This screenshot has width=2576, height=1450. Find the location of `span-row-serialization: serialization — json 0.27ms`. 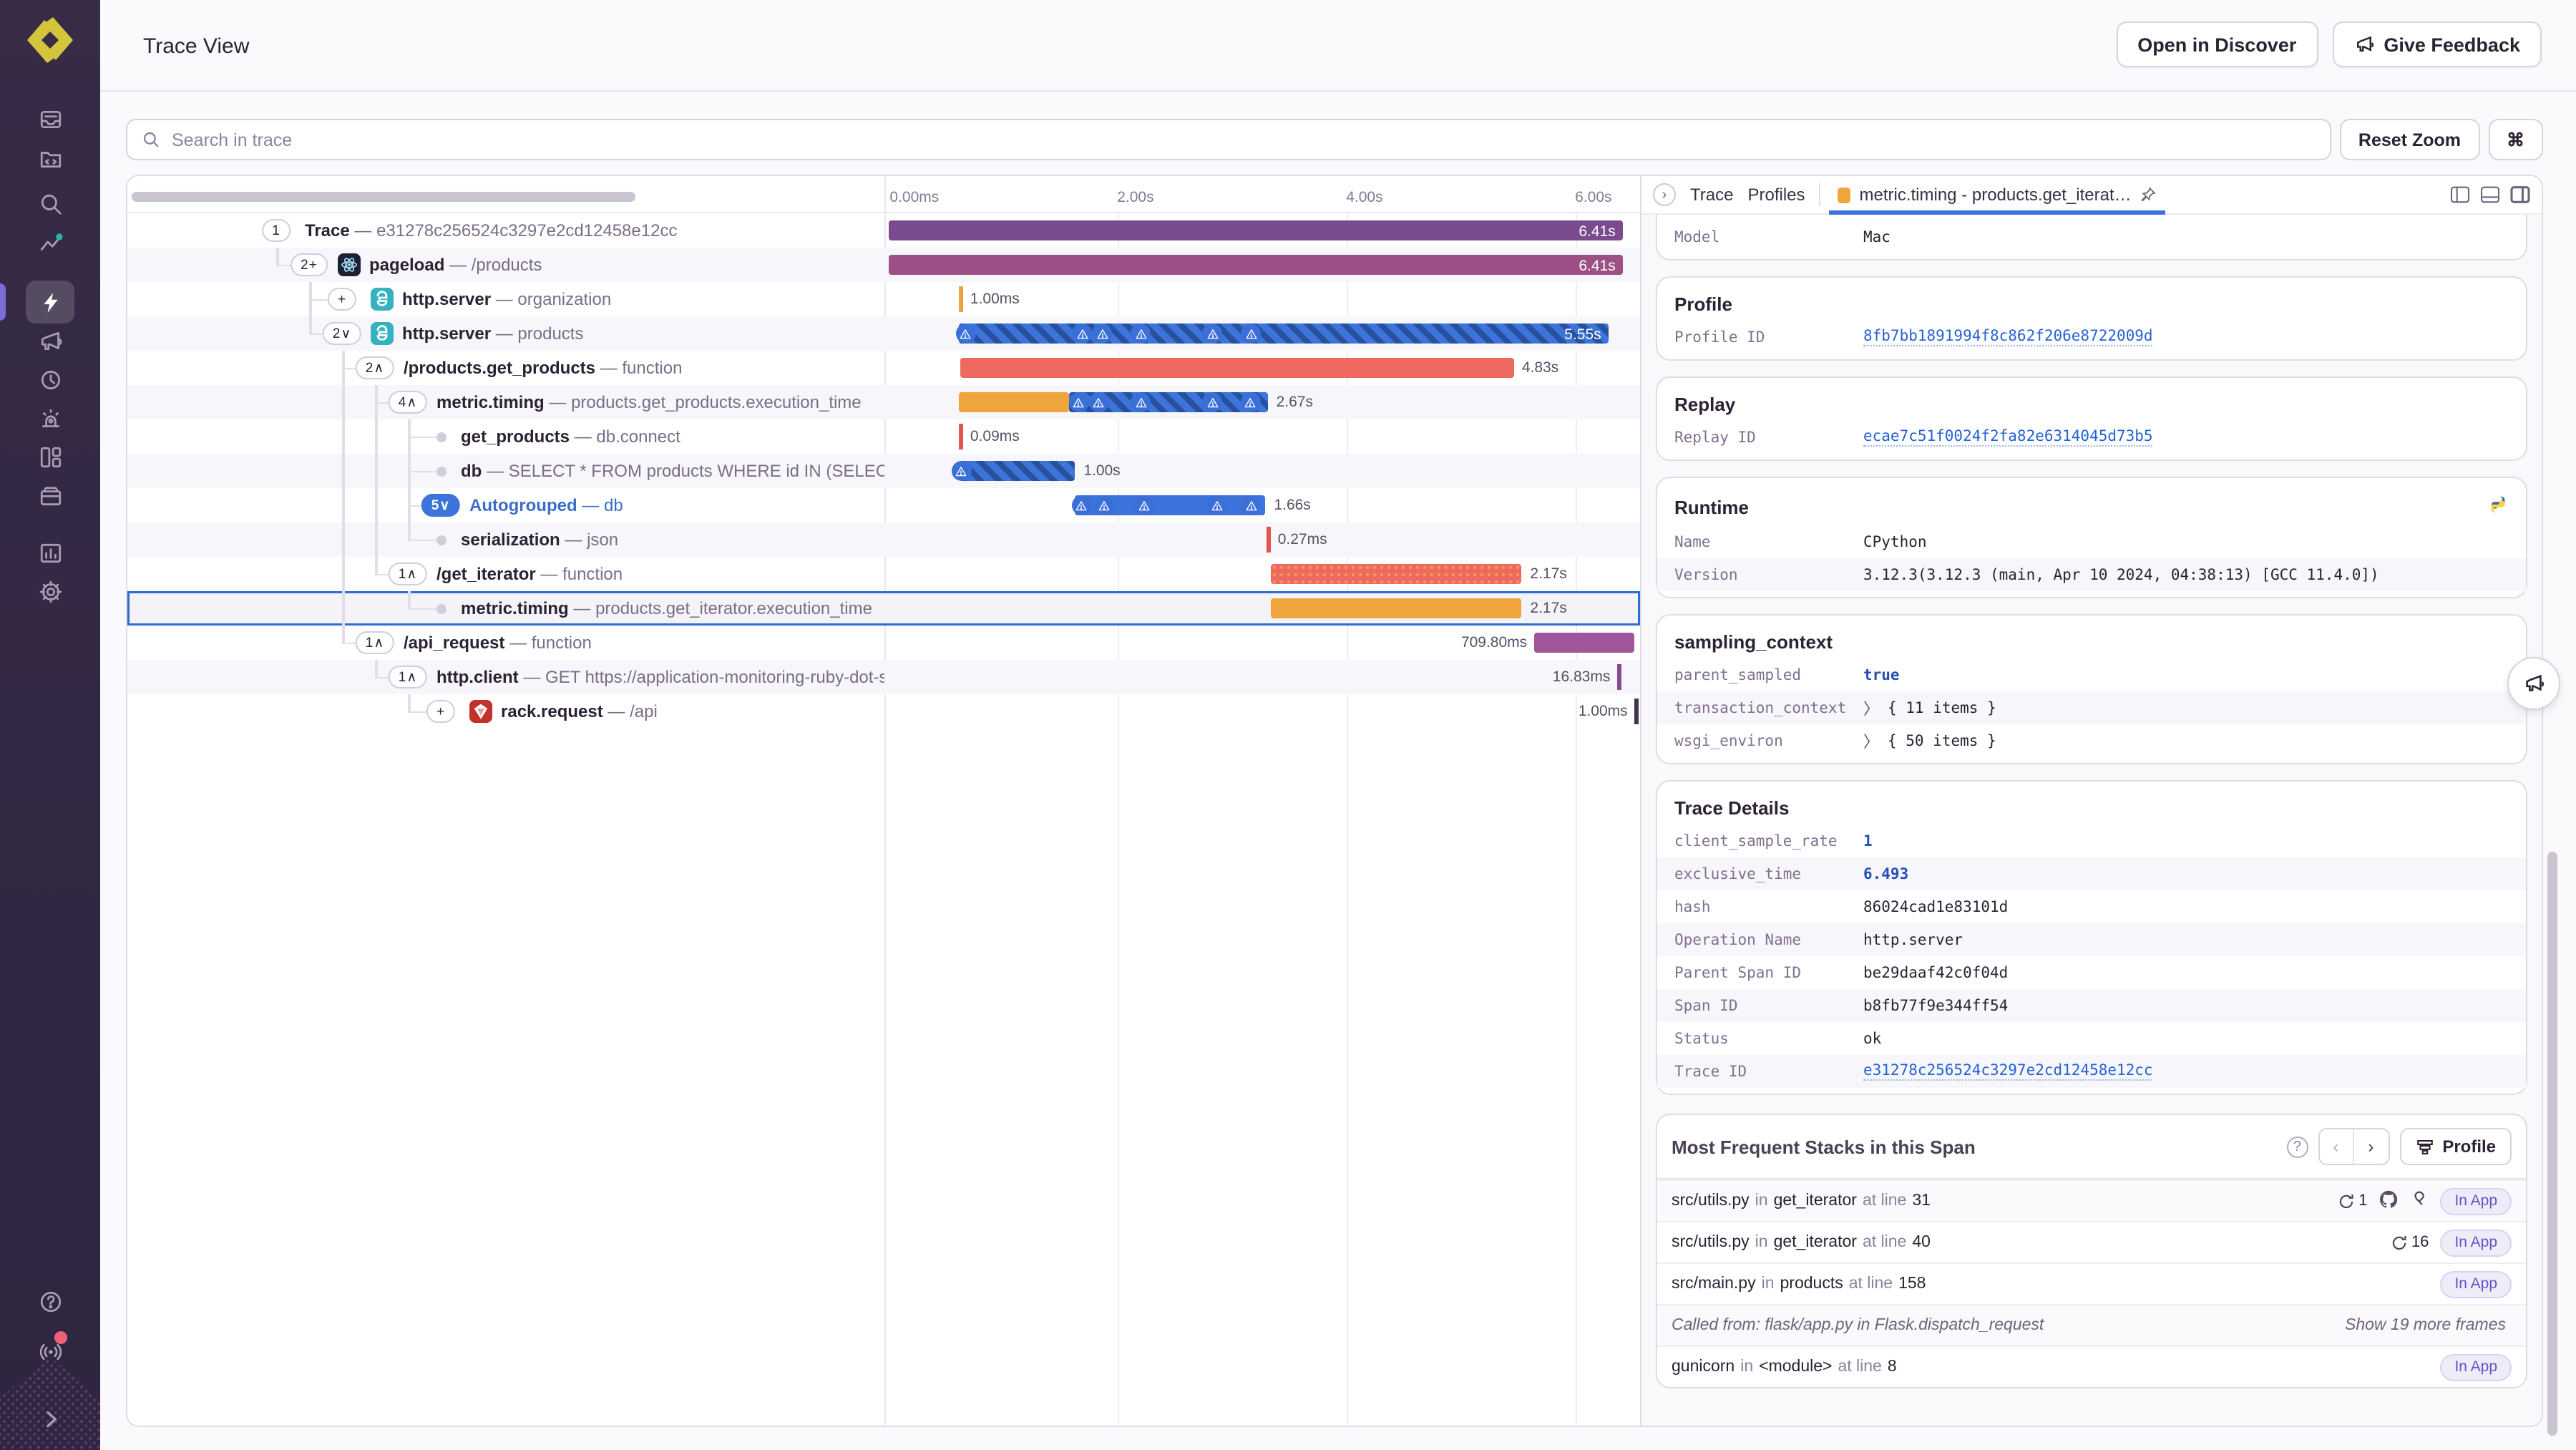

span-row-serialization: serialization — json 0.27ms is located at coordinates (883, 539).